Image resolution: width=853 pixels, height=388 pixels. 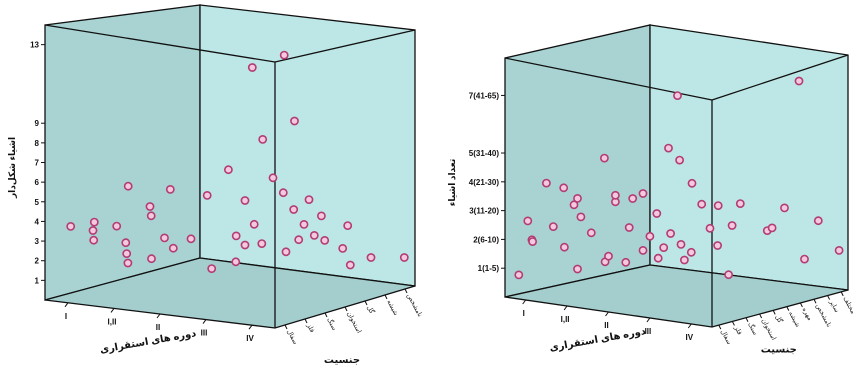 What do you see at coordinates (847, 306) in the screenshot?
I see `y-tick-label: مختلف` at bounding box center [847, 306].